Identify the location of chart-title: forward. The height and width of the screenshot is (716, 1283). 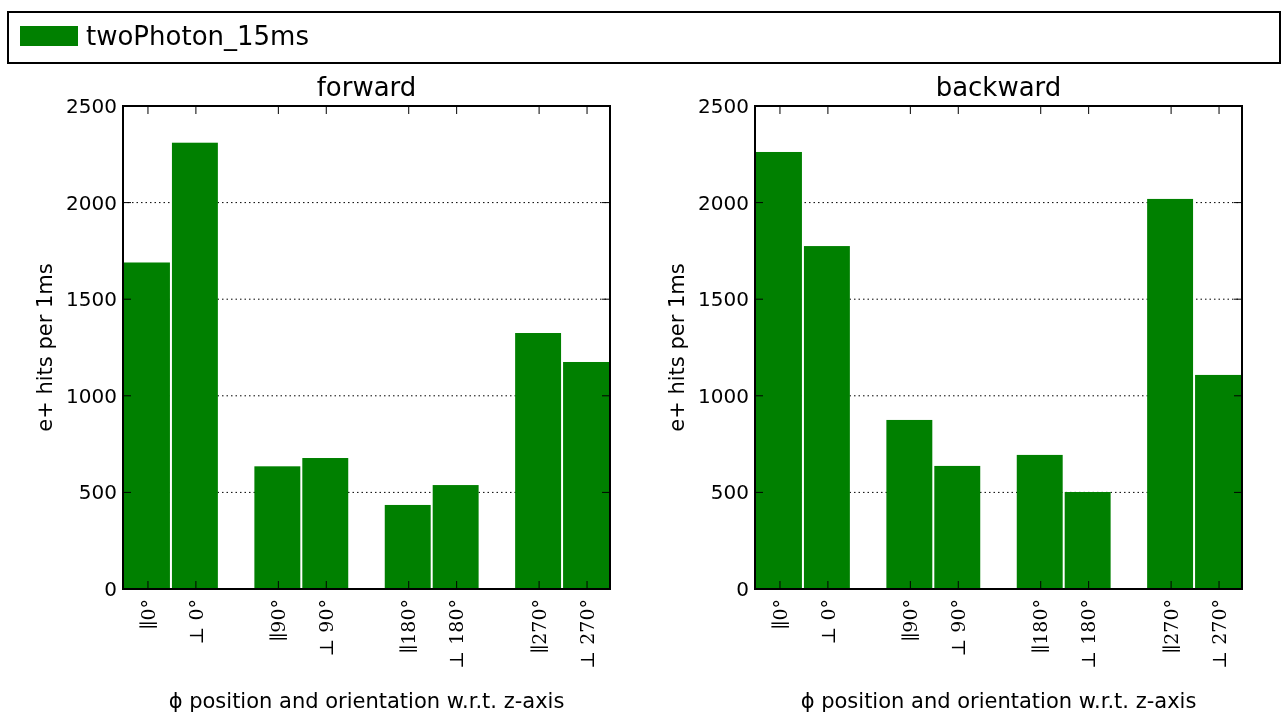
(366, 87).